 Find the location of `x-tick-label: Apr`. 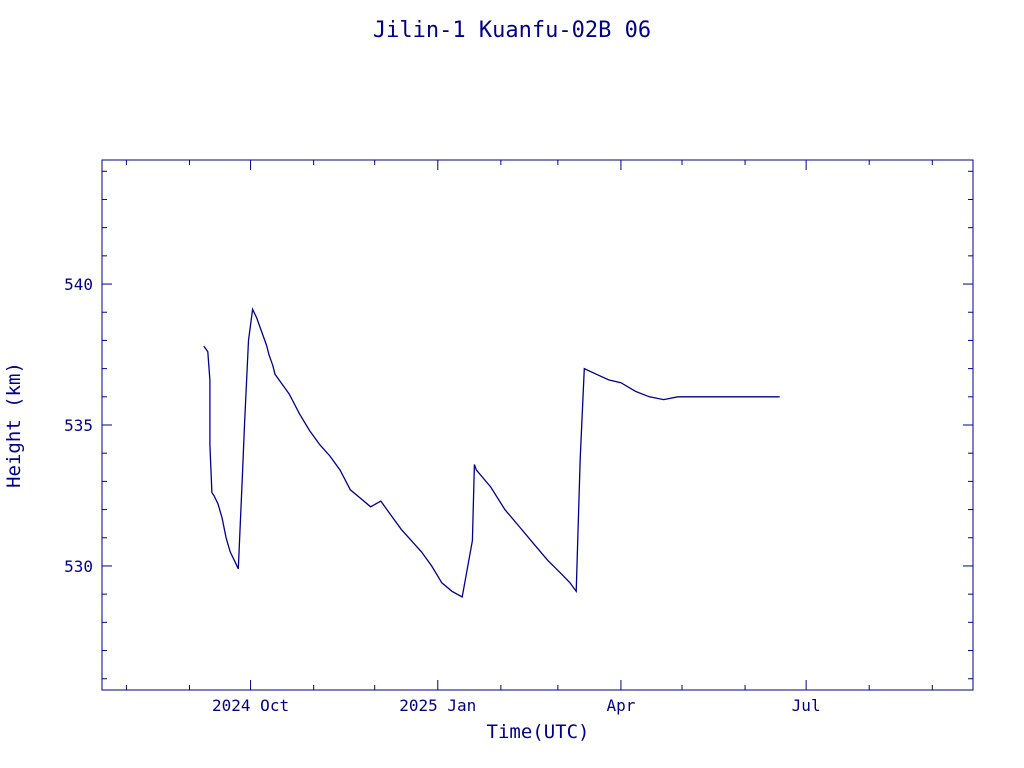

x-tick-label: Apr is located at coordinates (620, 705).